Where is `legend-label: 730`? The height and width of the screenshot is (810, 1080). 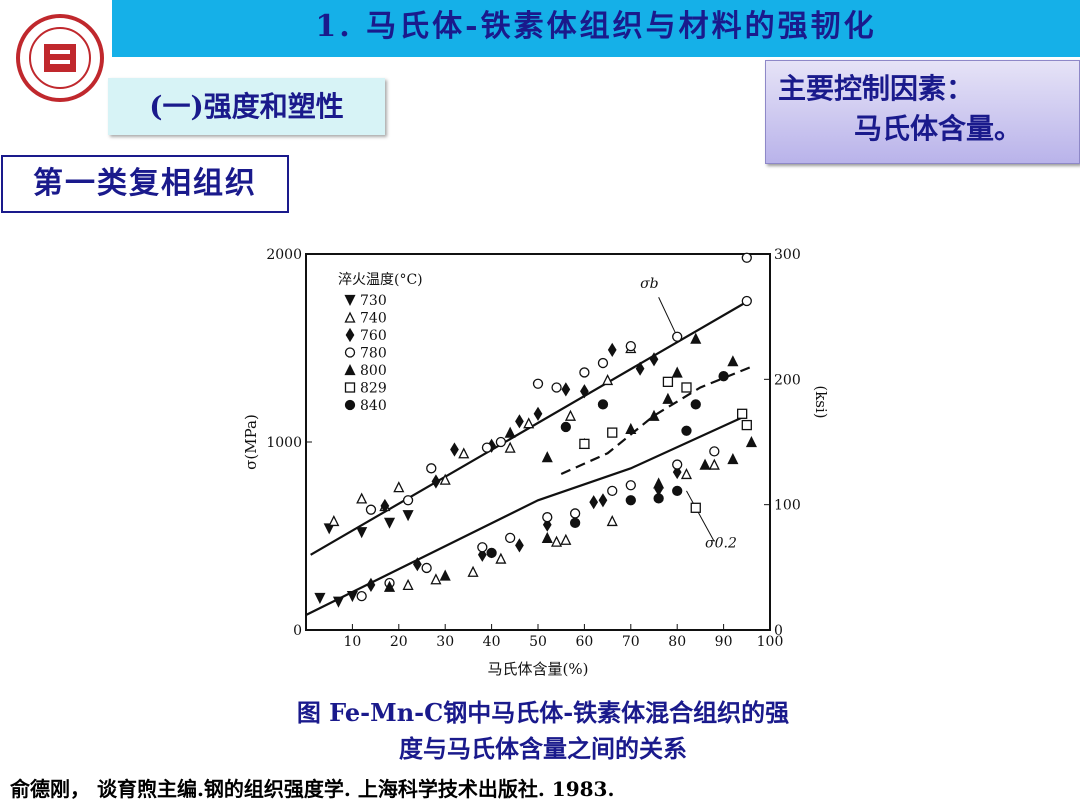
legend-label: 730 is located at coordinates (373, 301).